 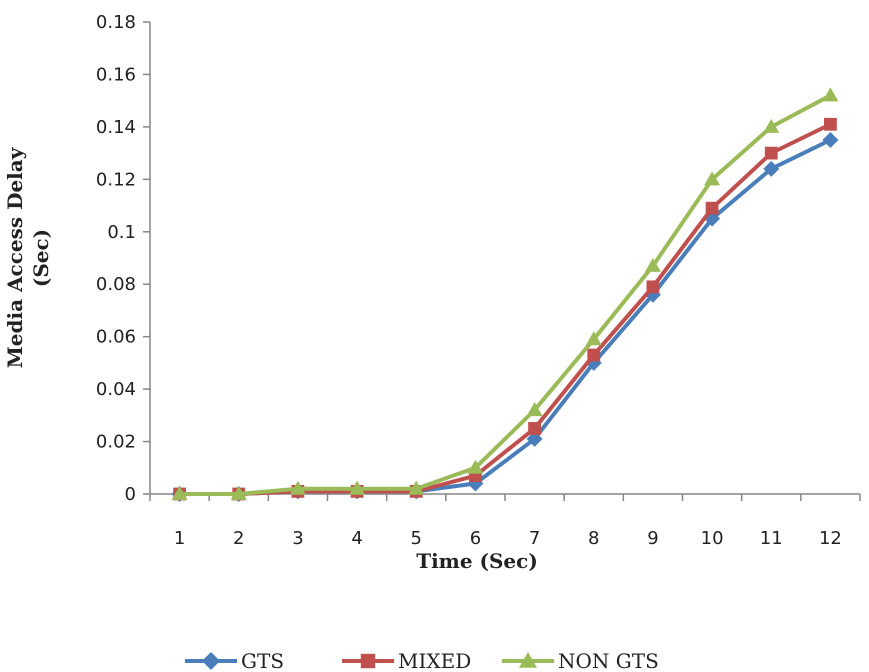 I want to click on legend-label: GTS, so click(x=262, y=660).